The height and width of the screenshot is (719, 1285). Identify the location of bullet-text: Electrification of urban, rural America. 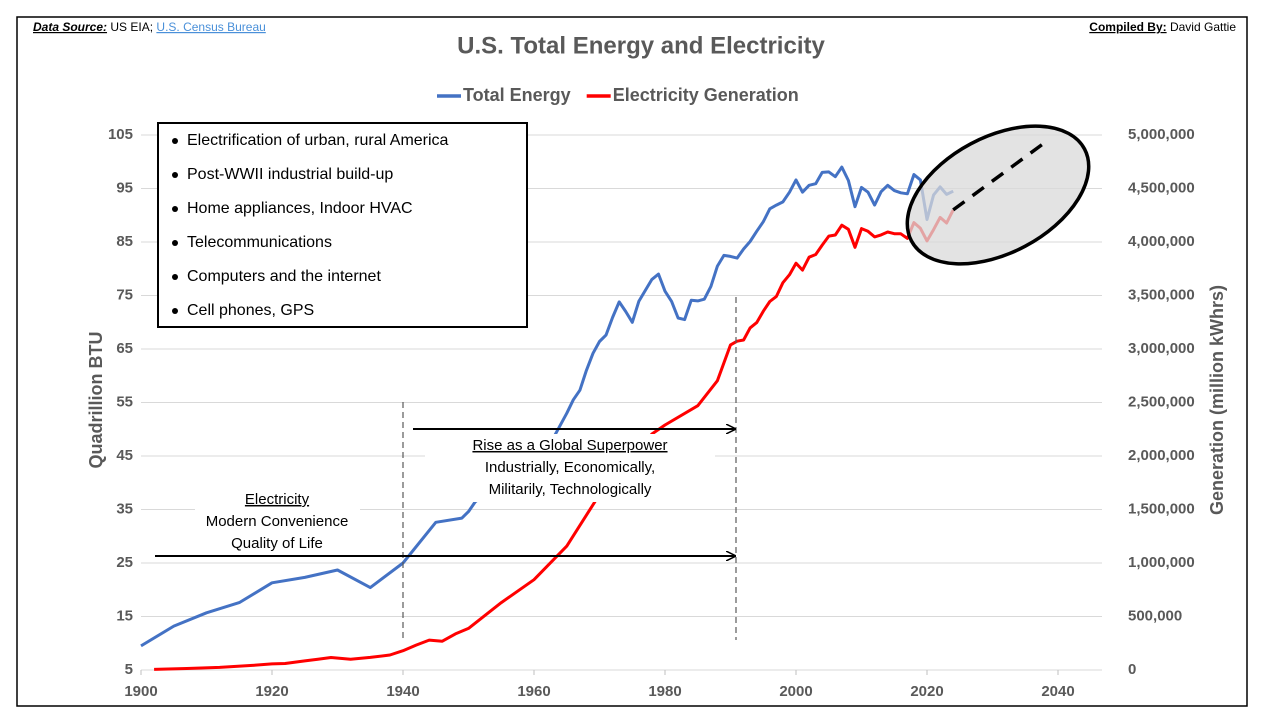
(318, 140).